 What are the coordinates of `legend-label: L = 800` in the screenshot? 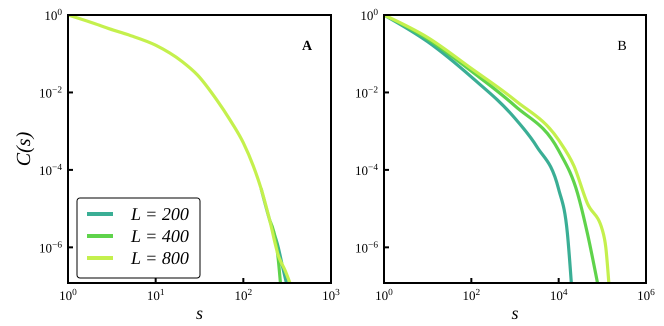 It's located at (159, 258).